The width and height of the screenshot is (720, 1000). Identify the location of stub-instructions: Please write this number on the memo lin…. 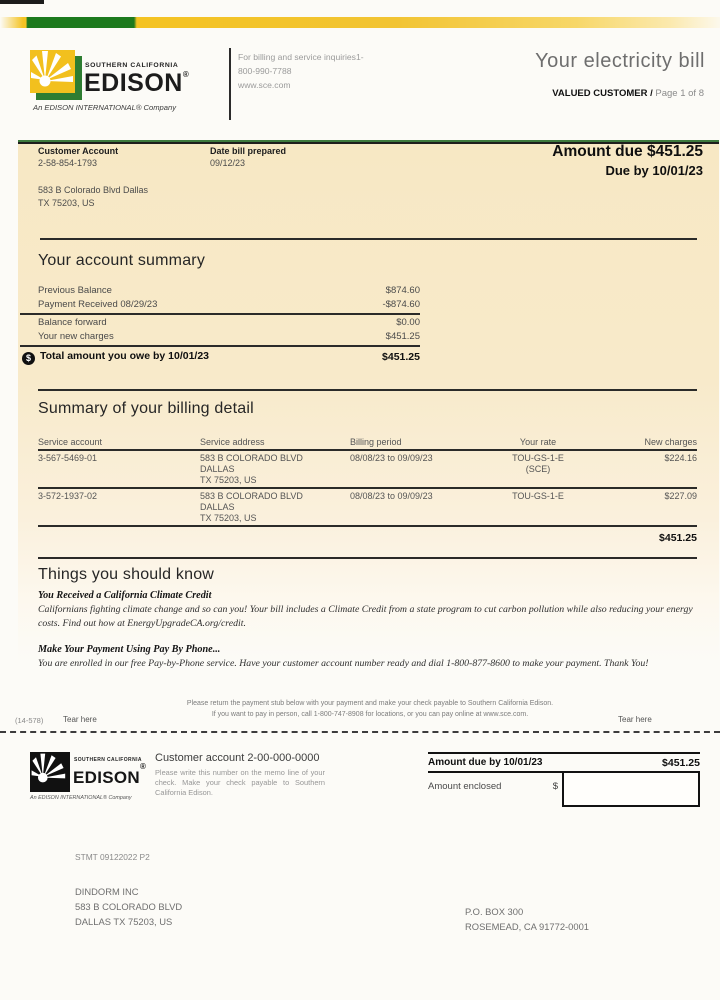
(240, 782).